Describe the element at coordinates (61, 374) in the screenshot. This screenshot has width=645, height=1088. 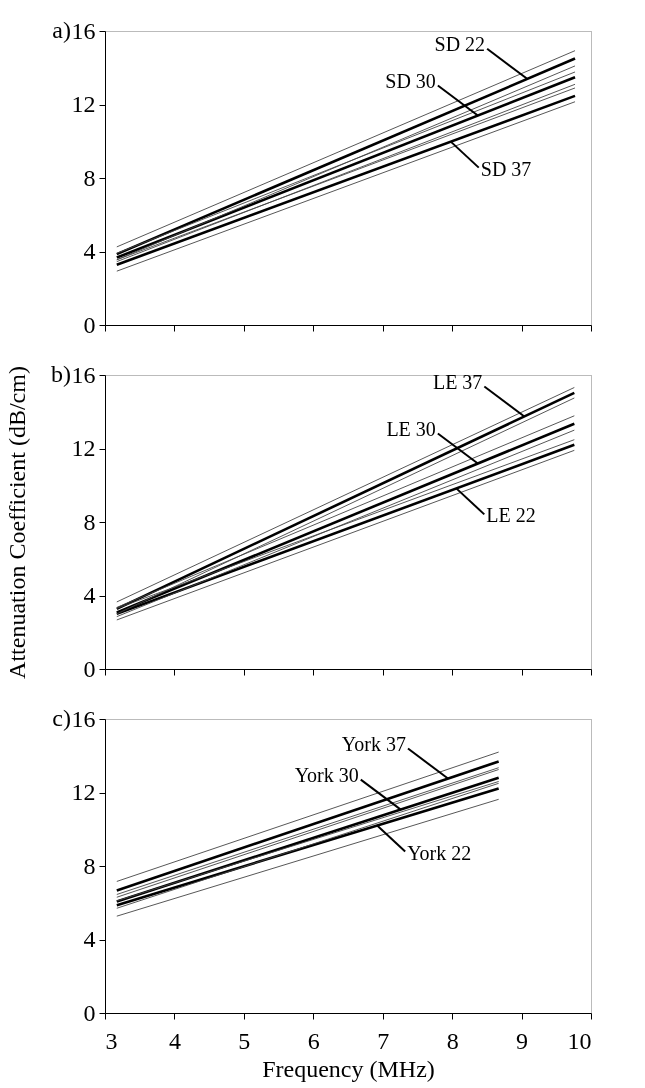
I see `chart-title: b)` at that location.